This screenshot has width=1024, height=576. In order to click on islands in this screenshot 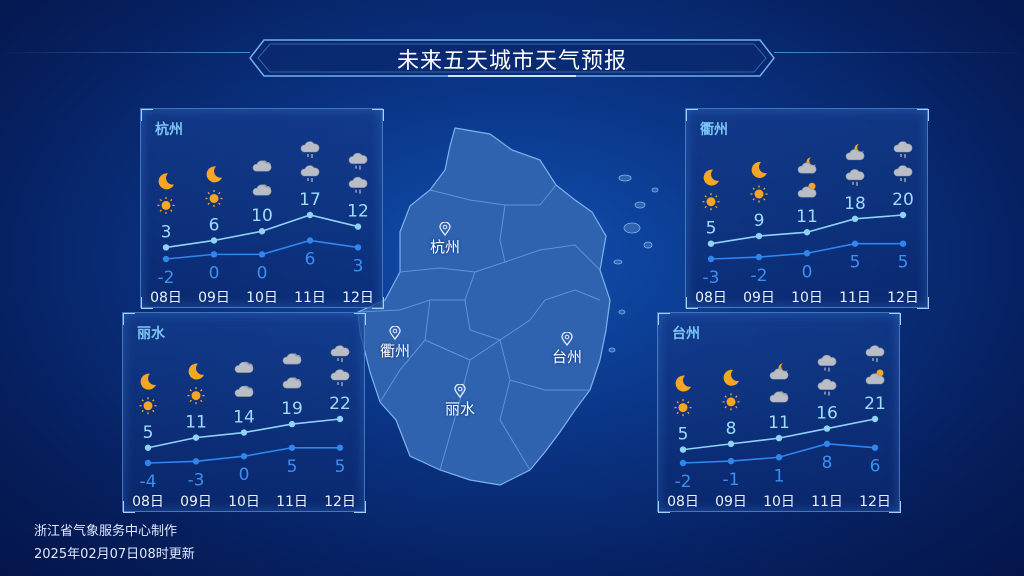, I will do `click(633, 263)`.